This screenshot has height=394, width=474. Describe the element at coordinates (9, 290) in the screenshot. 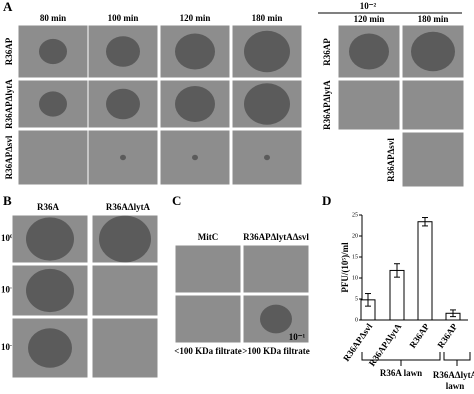

I see `row-label: 10⁻¹` at that location.